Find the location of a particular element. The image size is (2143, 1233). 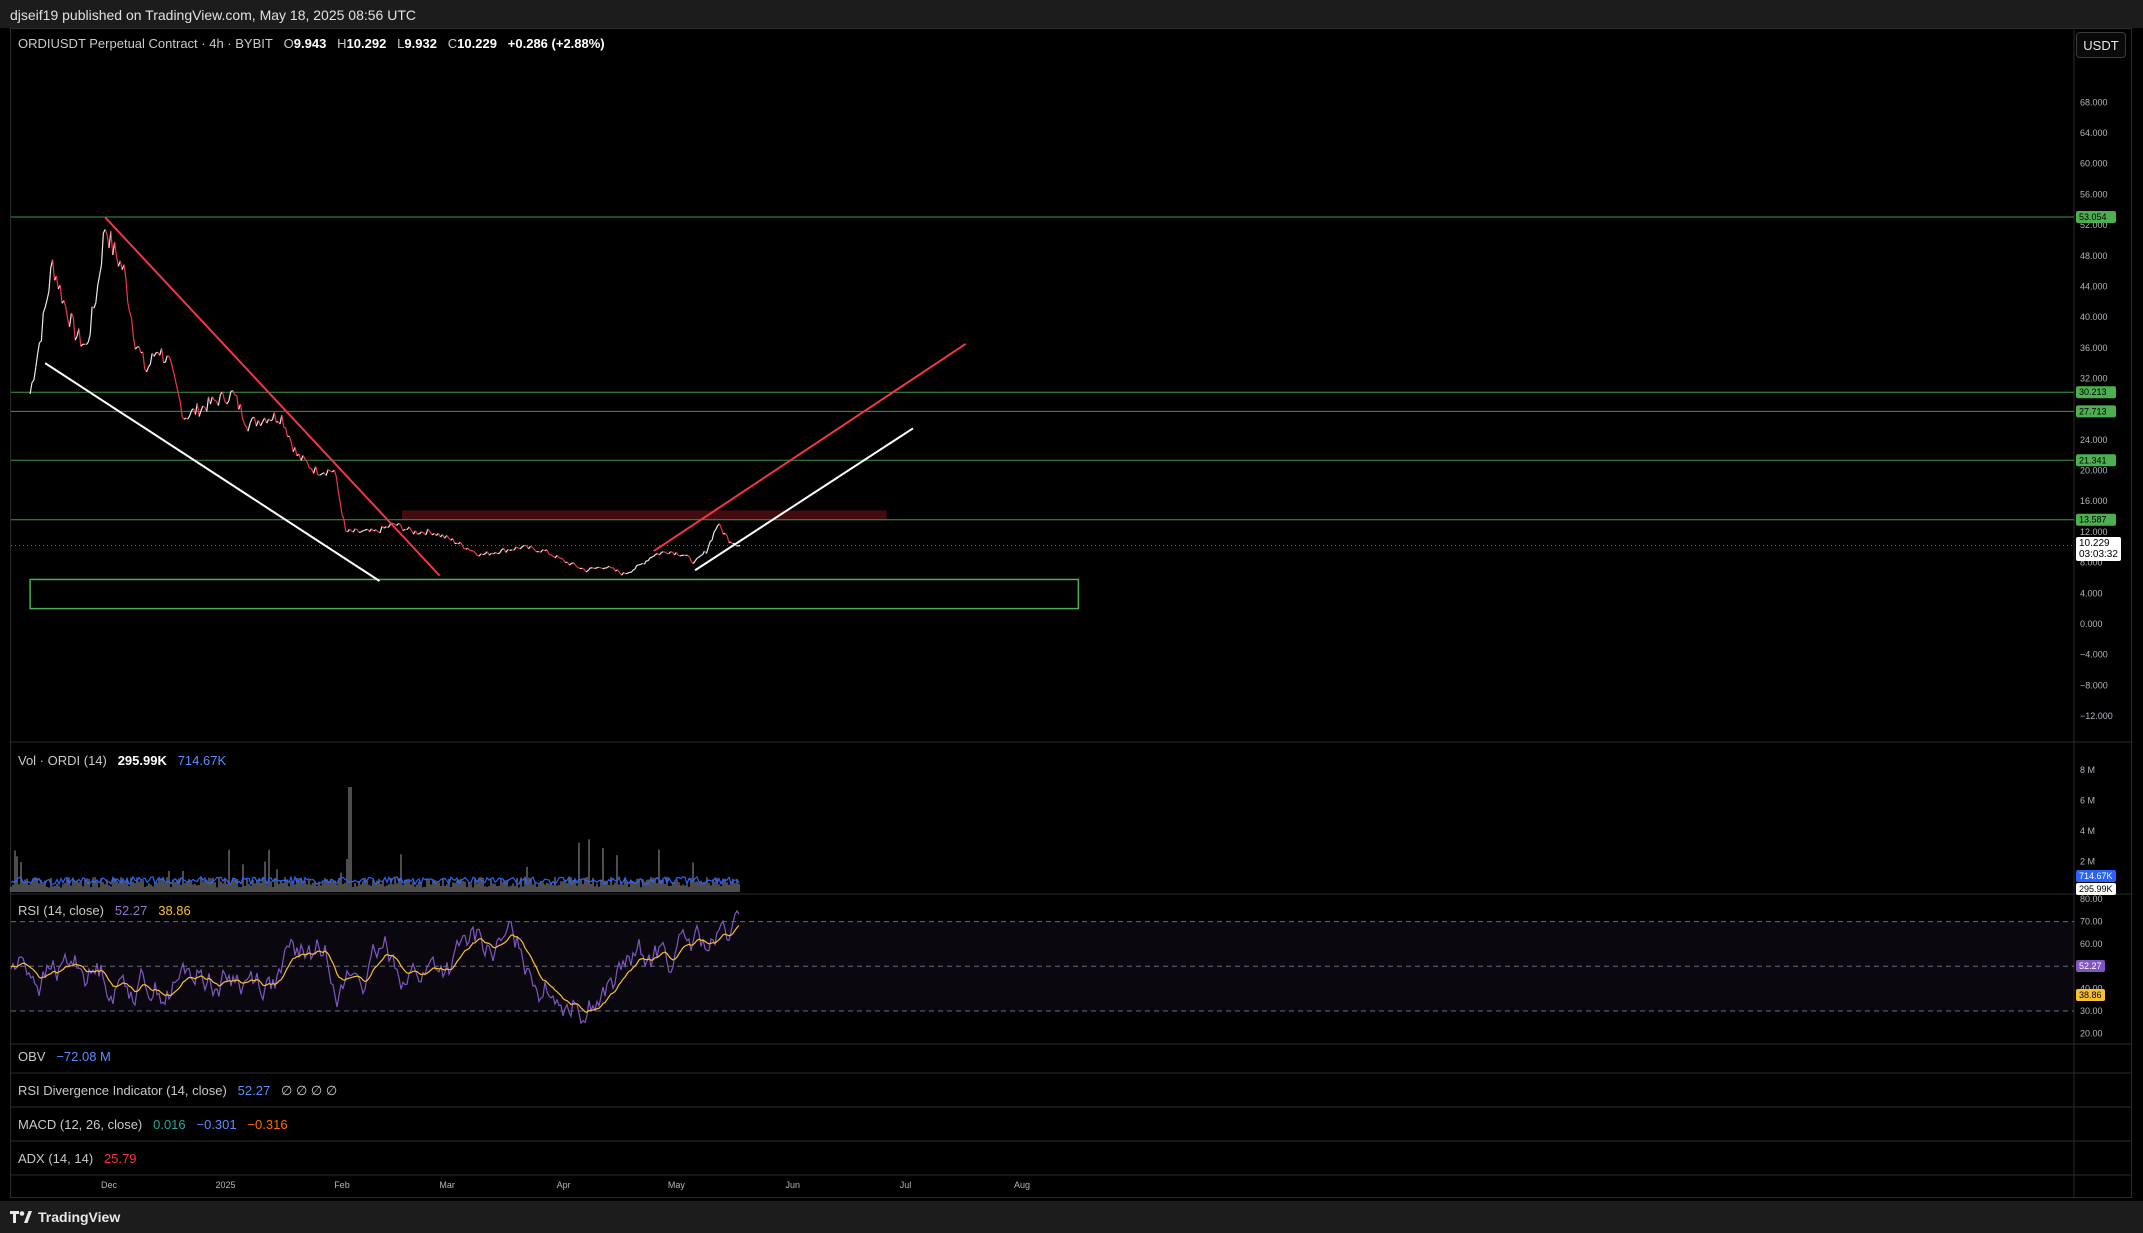

price-axis-tick-label: 12.000 is located at coordinates (2094, 532).